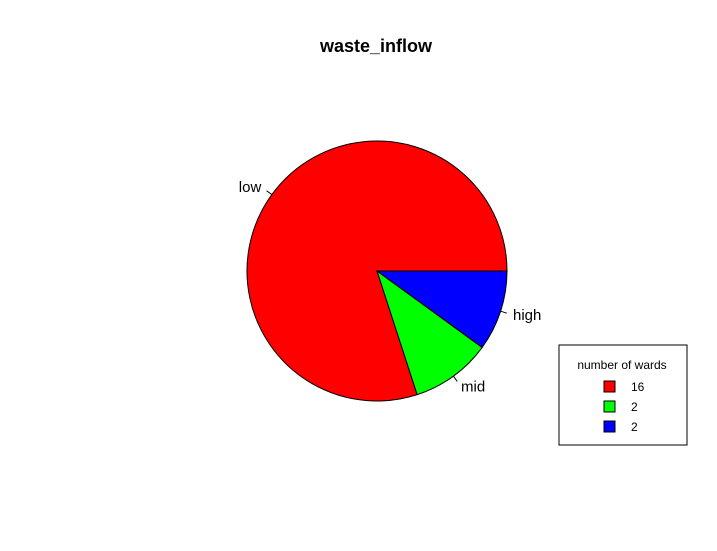 The height and width of the screenshot is (551, 717). Describe the element at coordinates (503, 312) in the screenshot. I see `leader-line-high` at that location.